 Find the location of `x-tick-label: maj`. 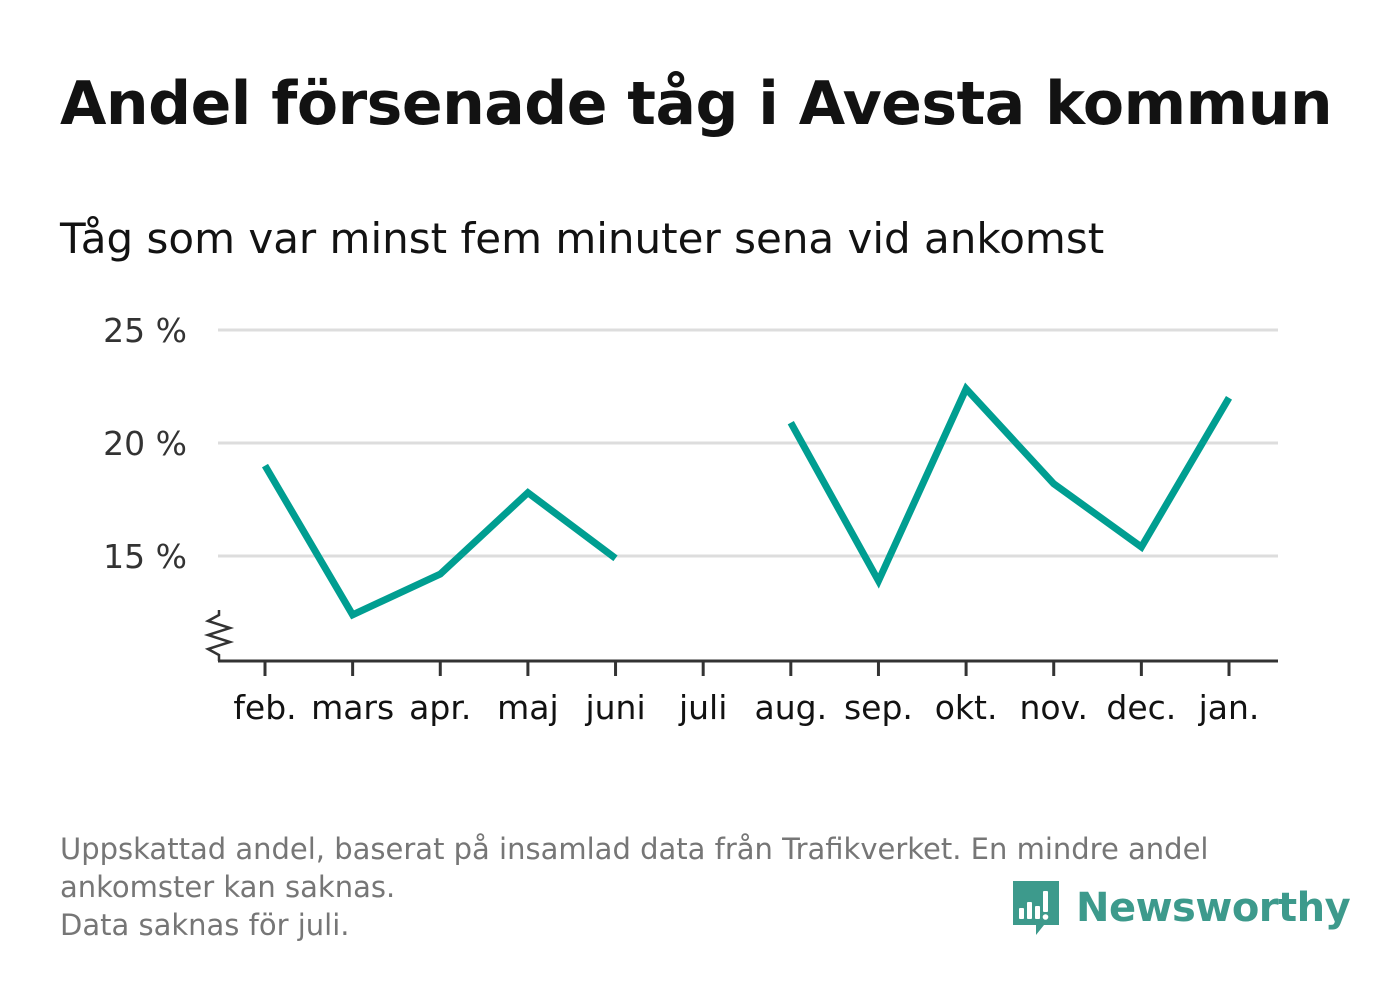

x-tick-label: maj is located at coordinates (528, 707).